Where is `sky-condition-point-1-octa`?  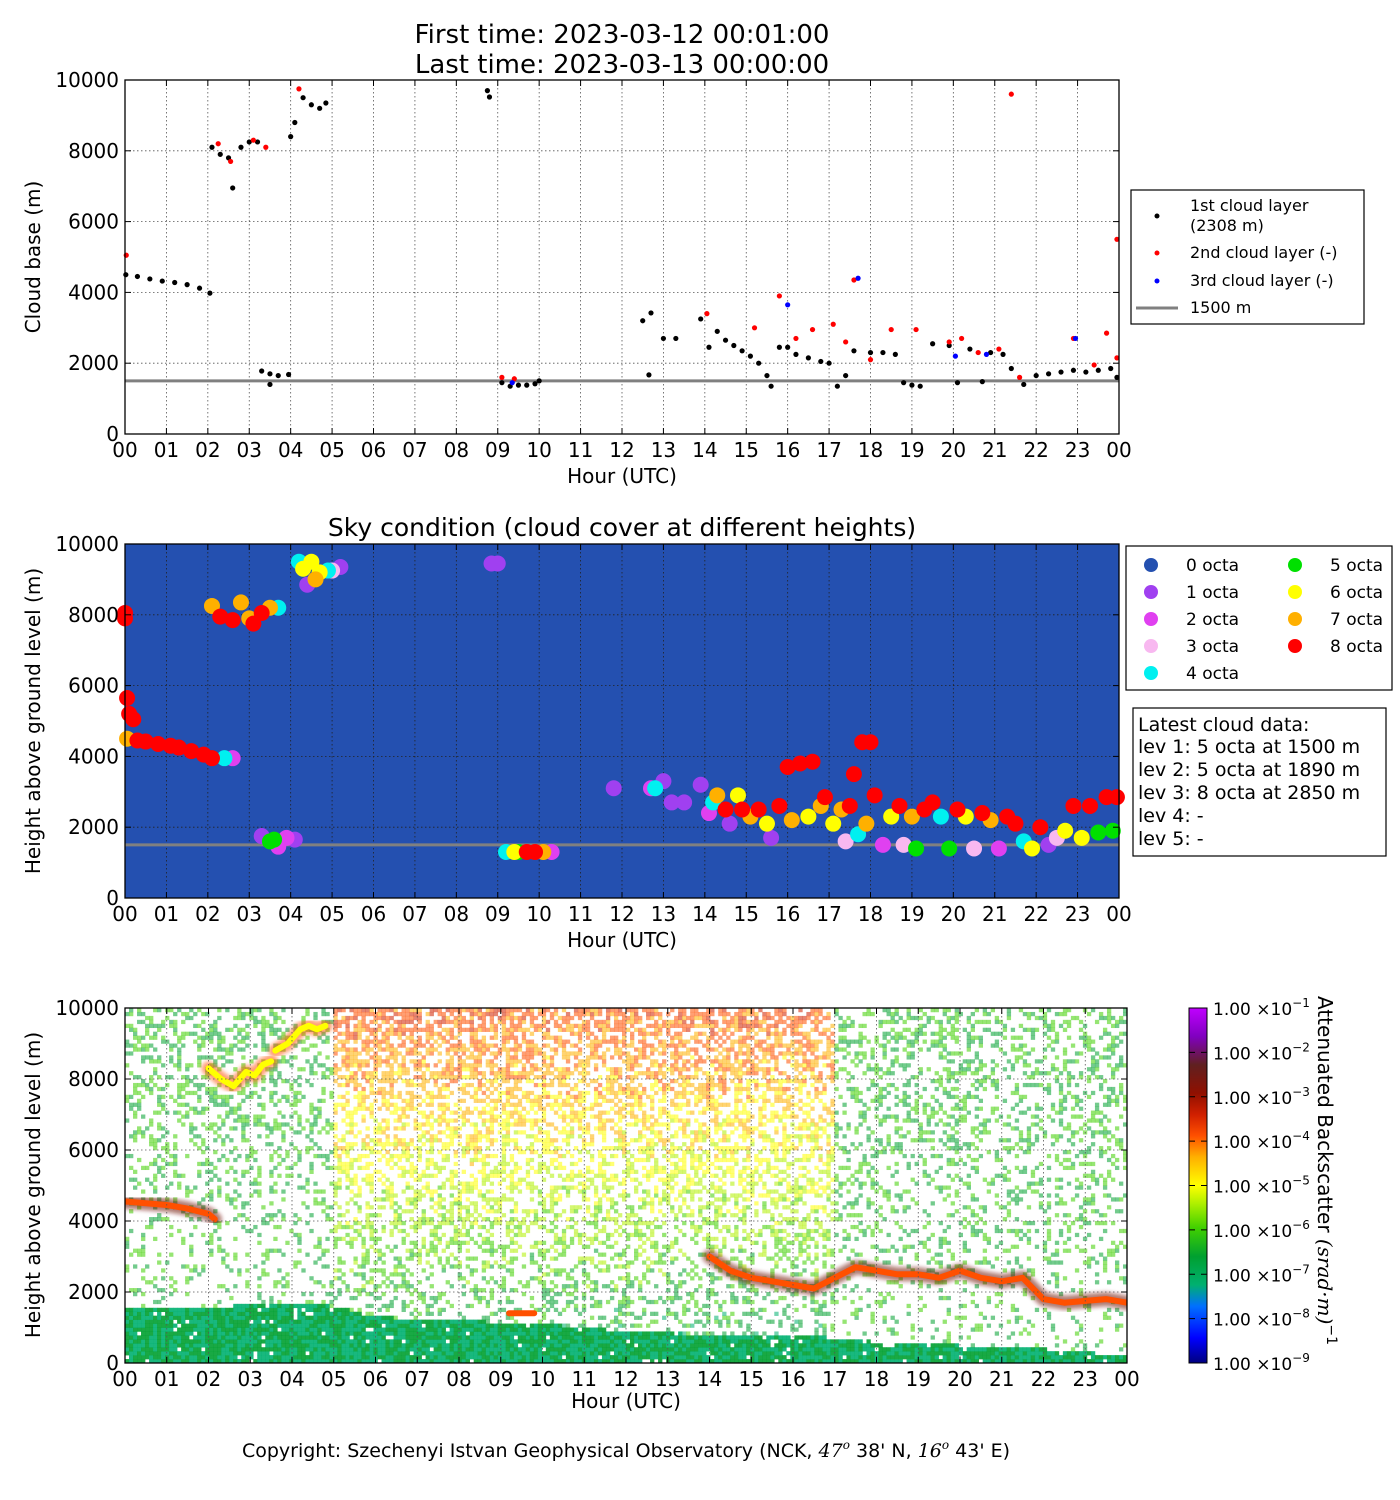 sky-condition-point-1-octa is located at coordinates (497, 563).